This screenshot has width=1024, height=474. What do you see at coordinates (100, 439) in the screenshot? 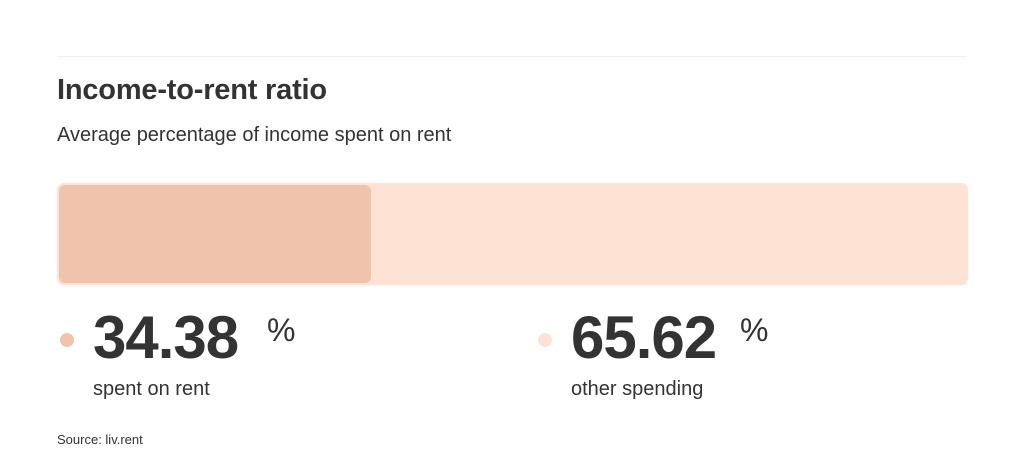
I see `source-note: Source: liv.rent` at bounding box center [100, 439].